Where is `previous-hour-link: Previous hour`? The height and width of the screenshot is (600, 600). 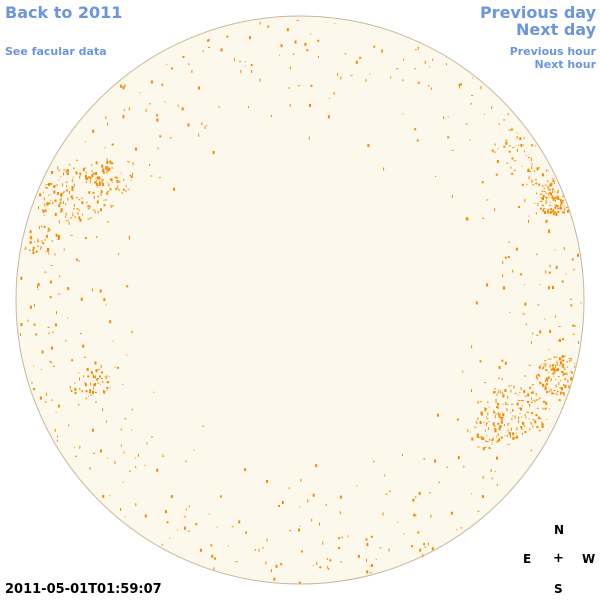 previous-hour-link: Previous hour is located at coordinates (552, 51).